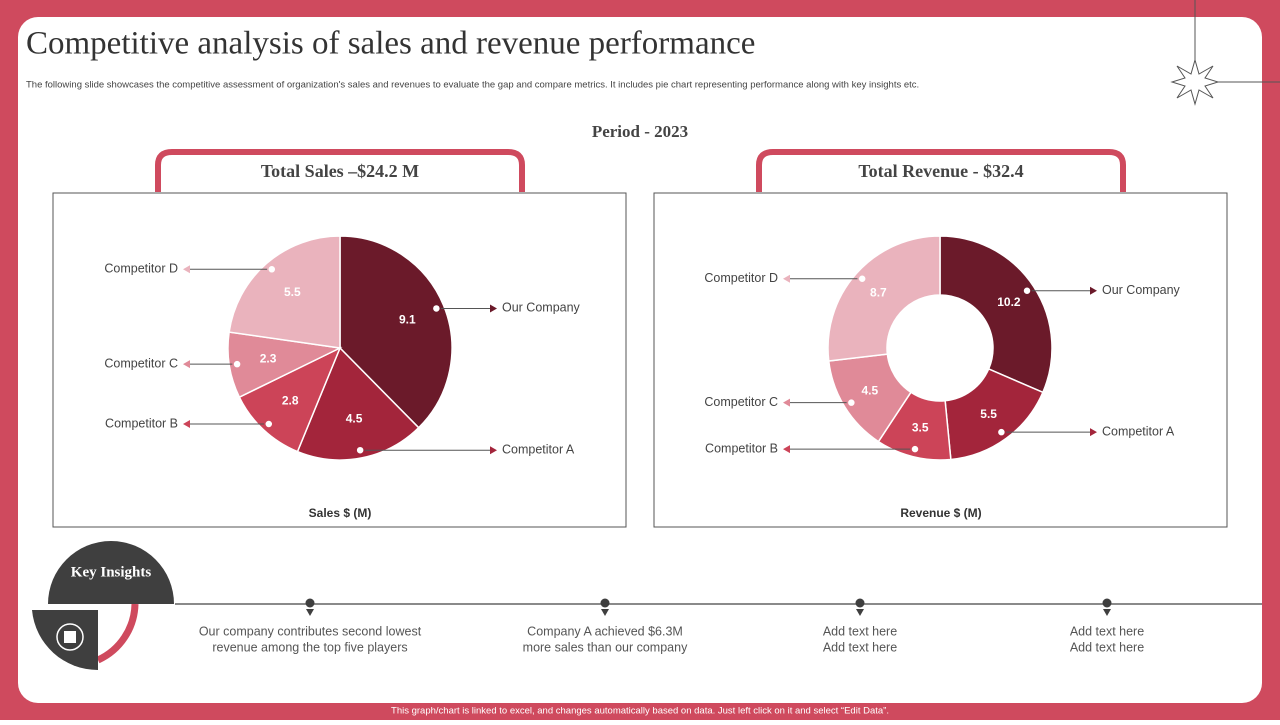  I want to click on decor-star, so click(1195, 82).